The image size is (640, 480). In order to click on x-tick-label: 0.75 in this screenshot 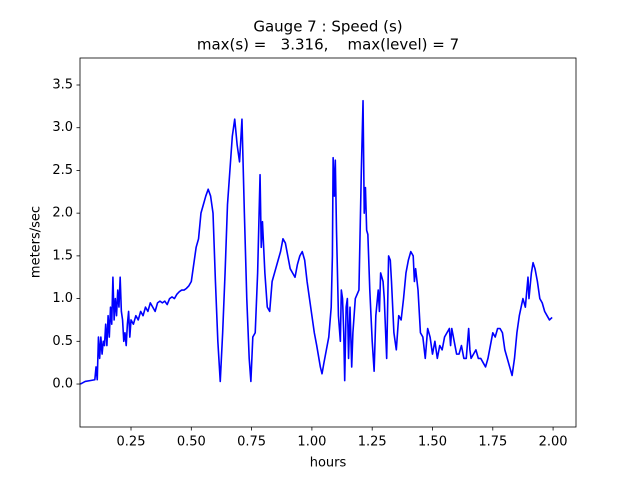, I will do `click(251, 442)`.